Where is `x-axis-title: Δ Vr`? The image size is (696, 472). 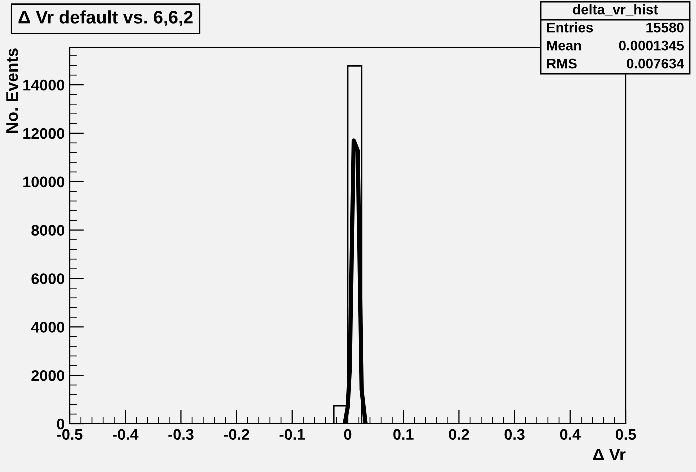
x-axis-title: Δ Vr is located at coordinates (609, 455).